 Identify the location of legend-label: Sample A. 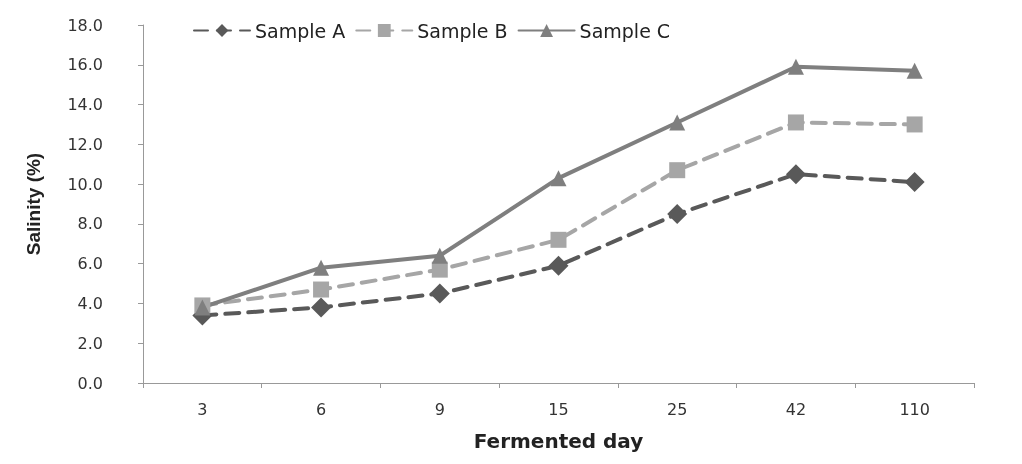
(300, 30).